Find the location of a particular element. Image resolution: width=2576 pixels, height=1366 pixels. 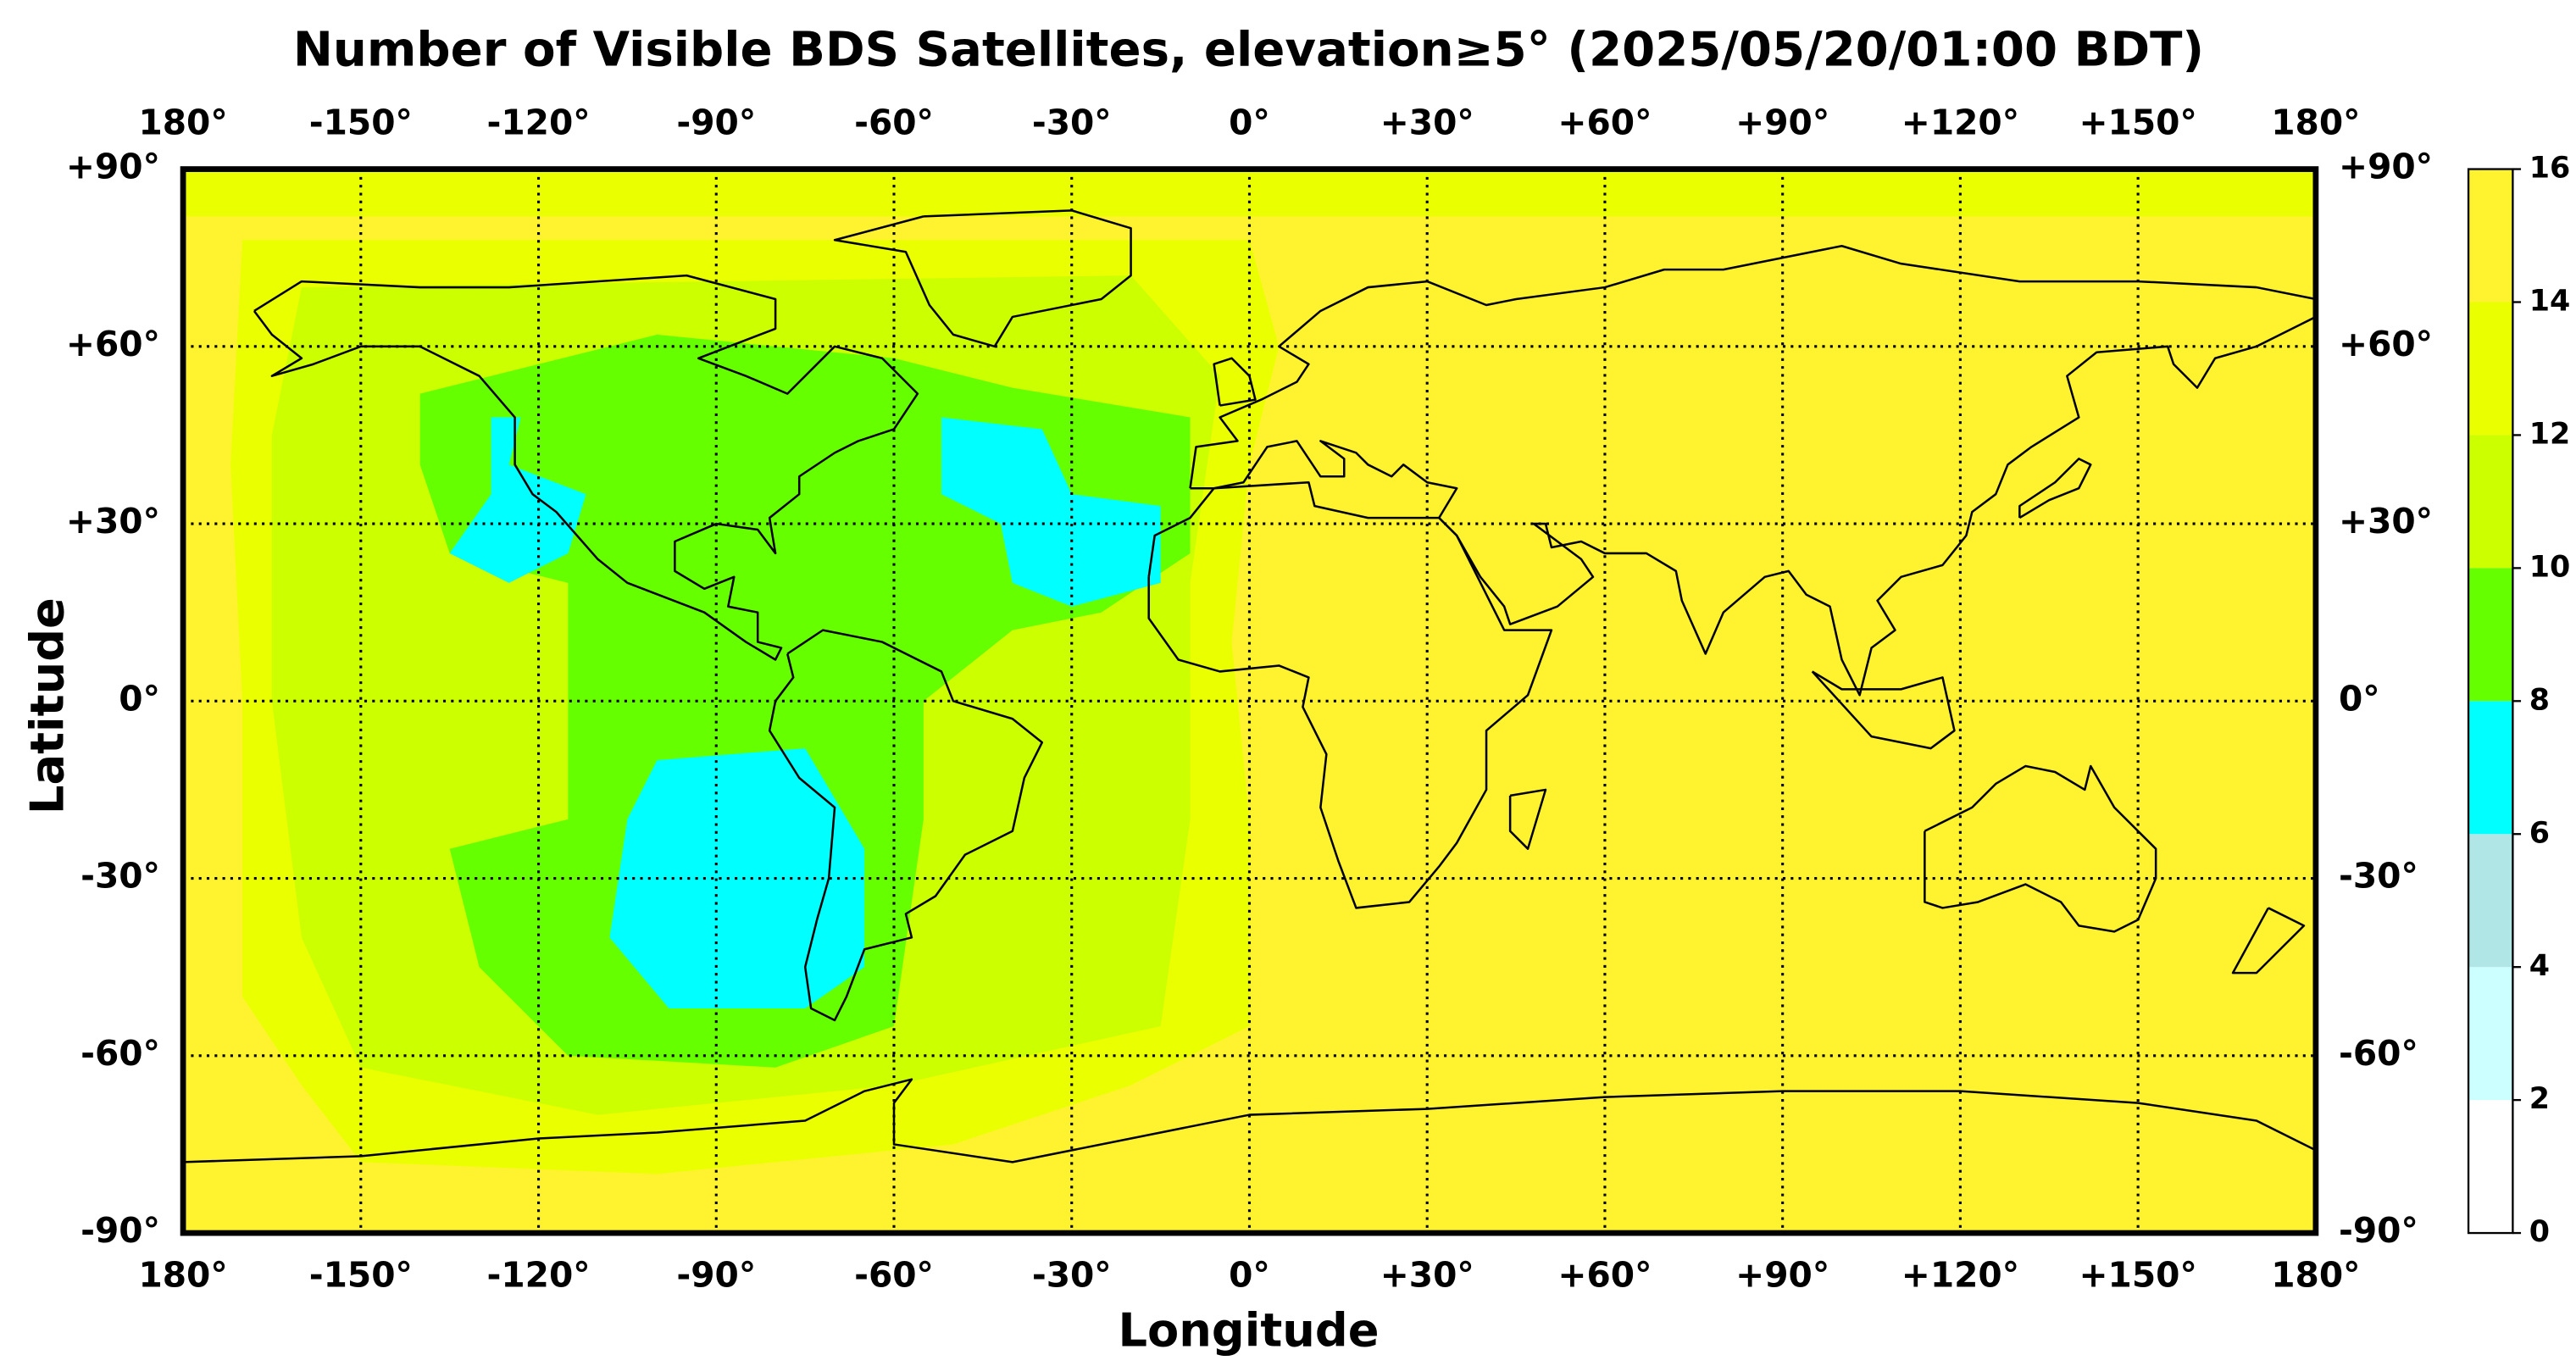

colorbar-tick-label: 8 is located at coordinates (2539, 700).